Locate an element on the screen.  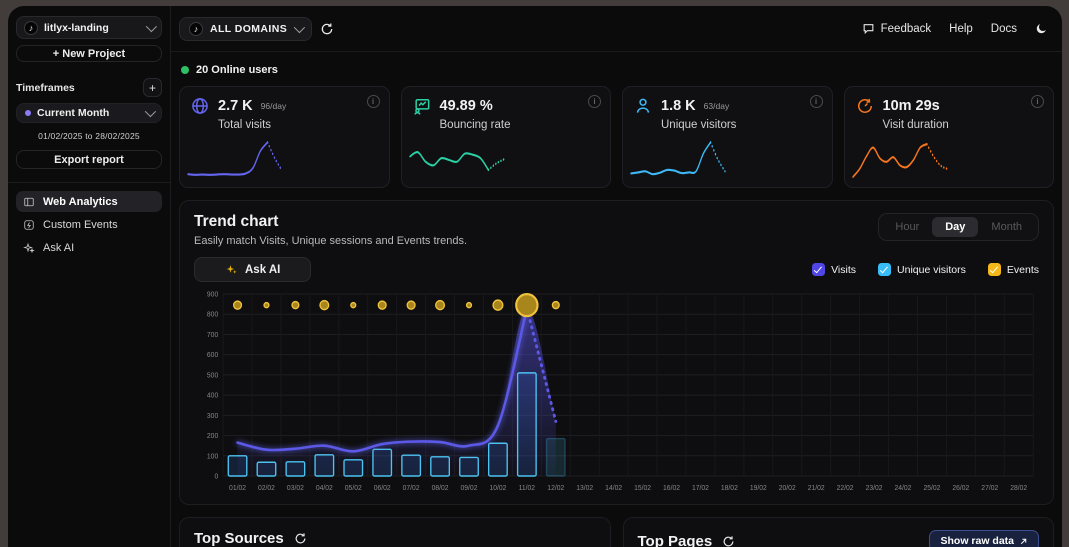
stat-card-visit-duration: 10m 29s Visit duration i is located at coordinates (948, 137).